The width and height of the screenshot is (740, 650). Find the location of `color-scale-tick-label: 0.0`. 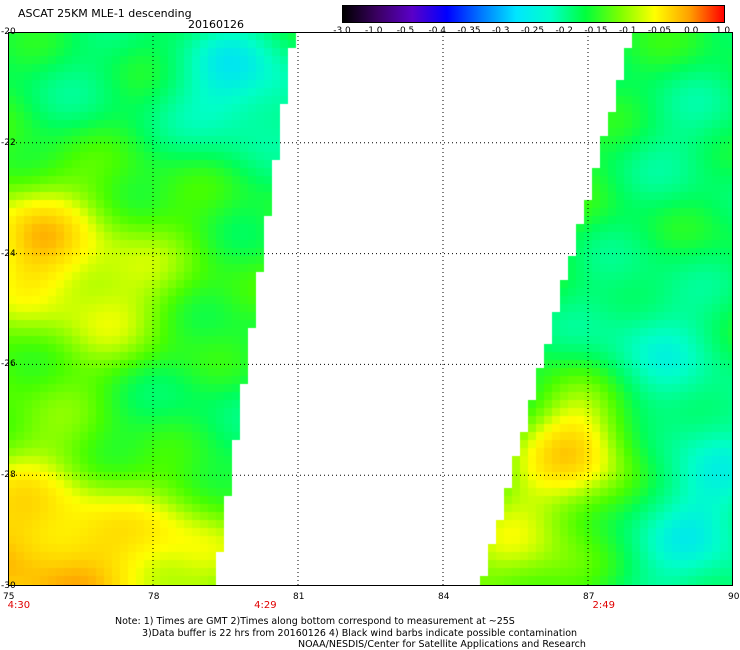

color-scale-tick-label: 0.0 is located at coordinates (691, 31).